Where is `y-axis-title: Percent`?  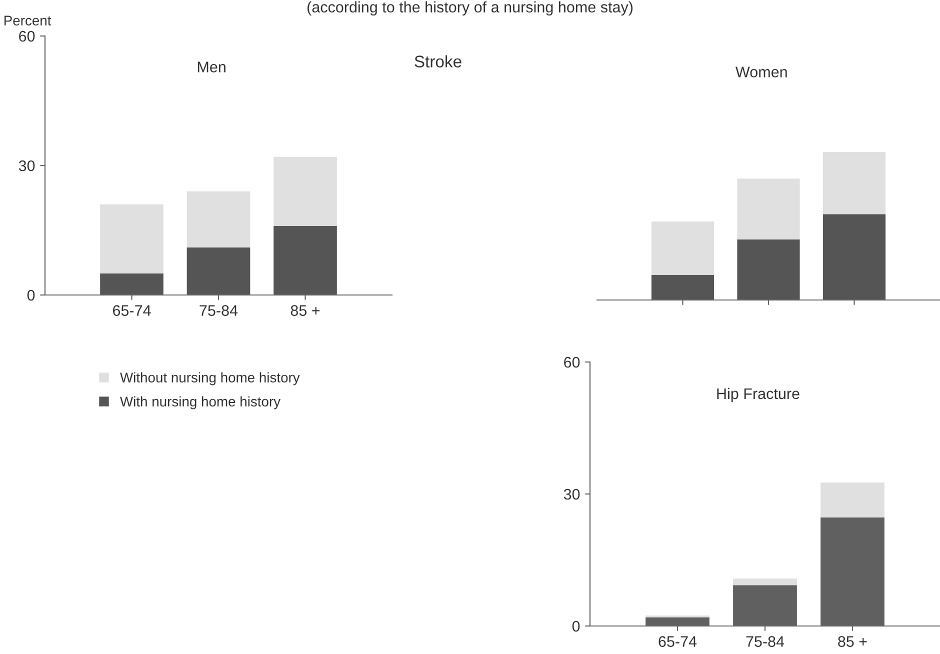 y-axis-title: Percent is located at coordinates (28, 21).